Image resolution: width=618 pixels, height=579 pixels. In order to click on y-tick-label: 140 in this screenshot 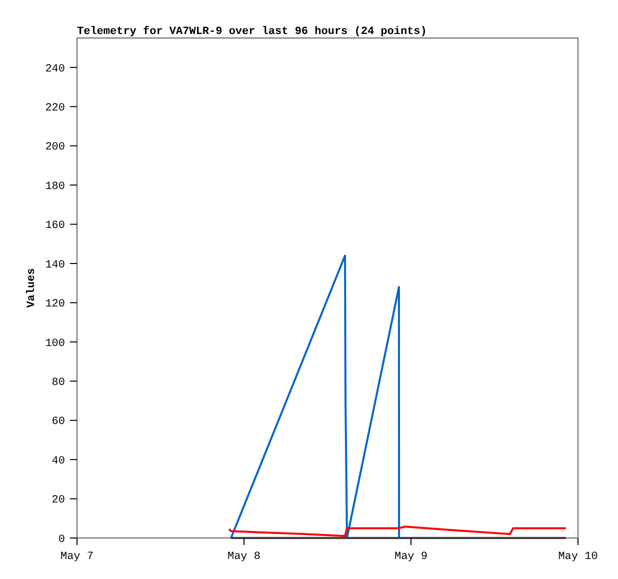, I will do `click(55, 265)`.